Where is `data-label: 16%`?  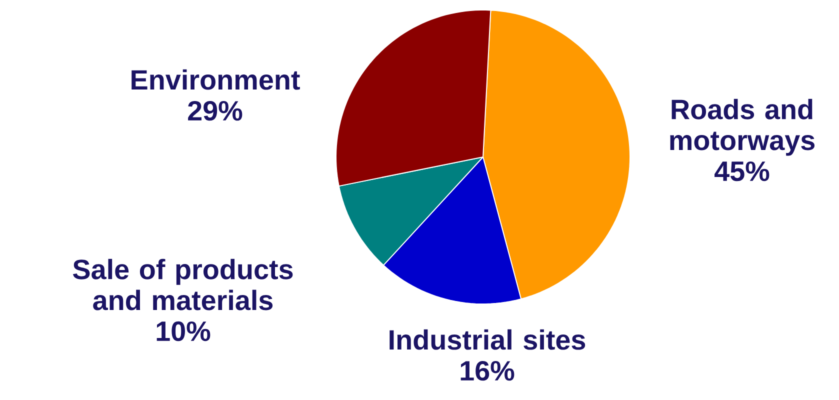 data-label: 16% is located at coordinates (487, 370).